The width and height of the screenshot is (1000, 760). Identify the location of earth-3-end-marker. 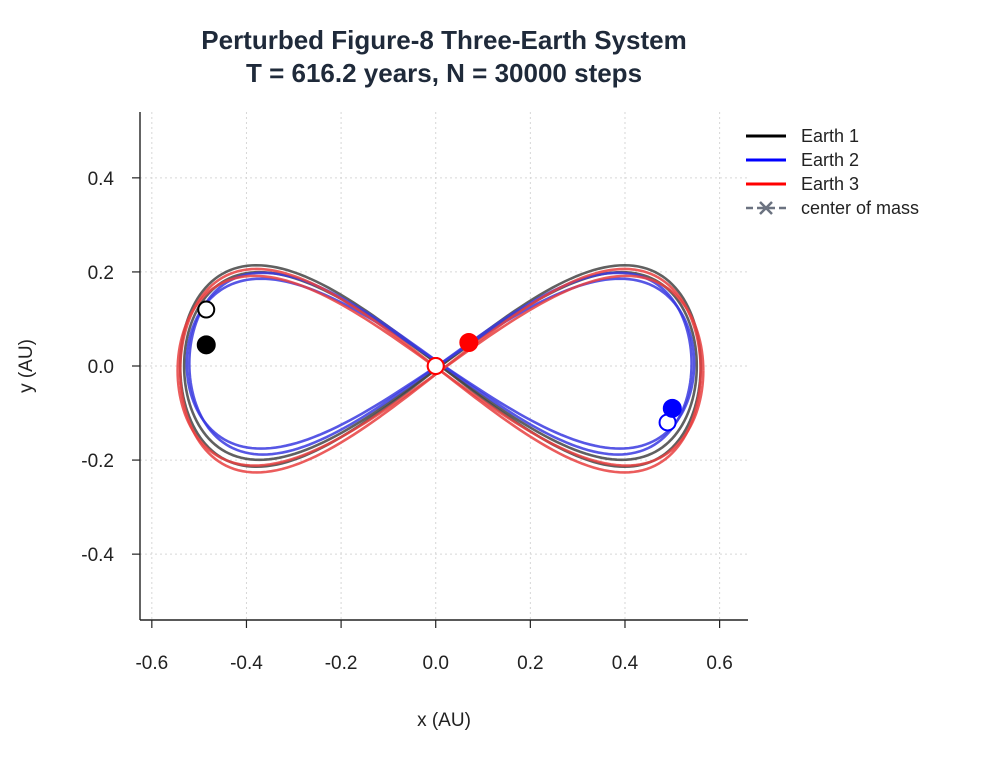
(469, 342).